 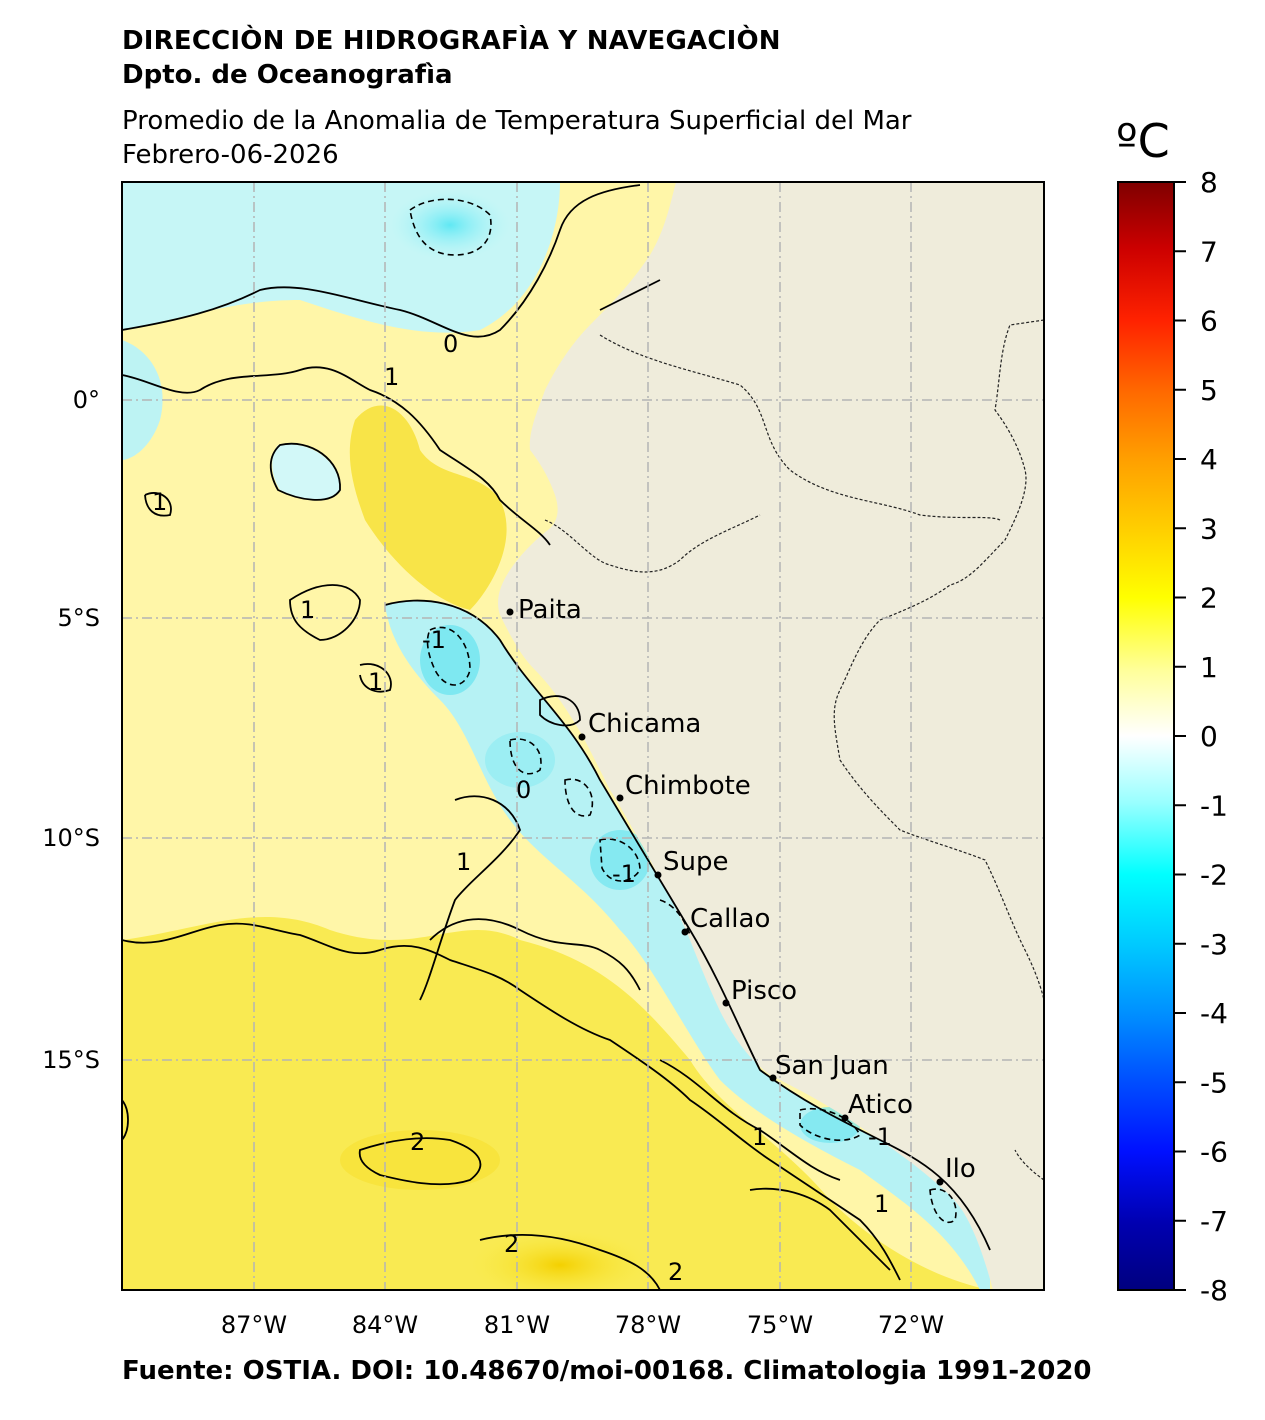 What do you see at coordinates (960, 1169) in the screenshot?
I see `city-label-ilo: Ilo` at bounding box center [960, 1169].